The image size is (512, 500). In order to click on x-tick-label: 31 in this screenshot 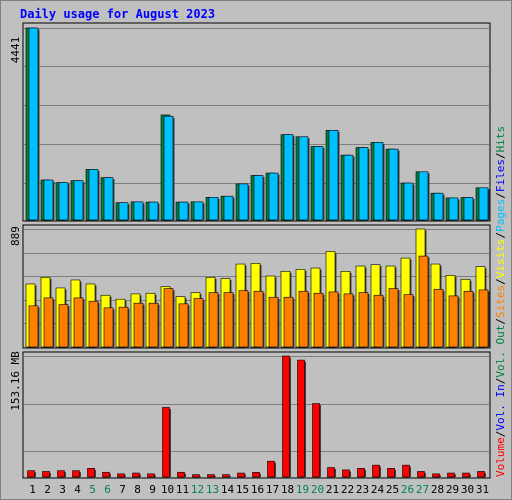, I will do `click(482, 489)`.